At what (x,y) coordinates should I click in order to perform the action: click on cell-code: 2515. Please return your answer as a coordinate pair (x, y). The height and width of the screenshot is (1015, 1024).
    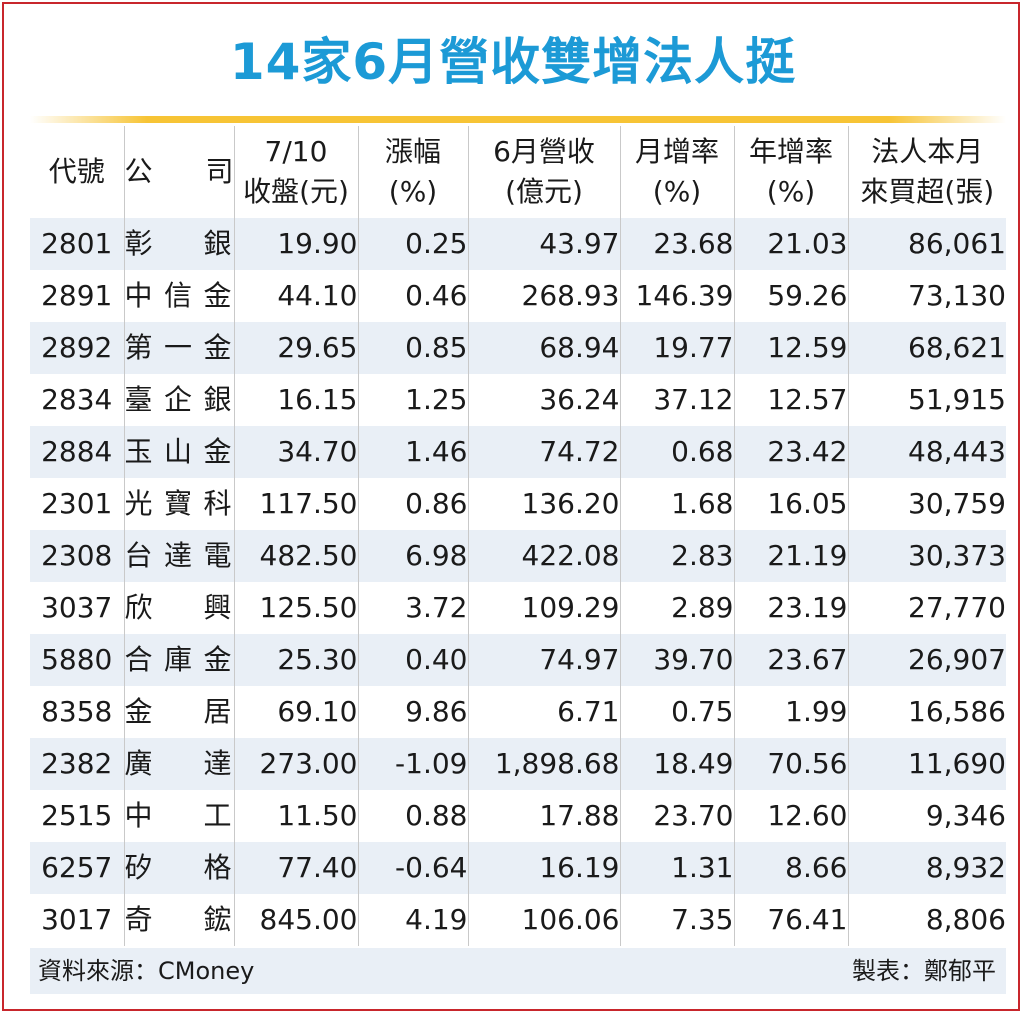
    Looking at the image, I should click on (77, 816).